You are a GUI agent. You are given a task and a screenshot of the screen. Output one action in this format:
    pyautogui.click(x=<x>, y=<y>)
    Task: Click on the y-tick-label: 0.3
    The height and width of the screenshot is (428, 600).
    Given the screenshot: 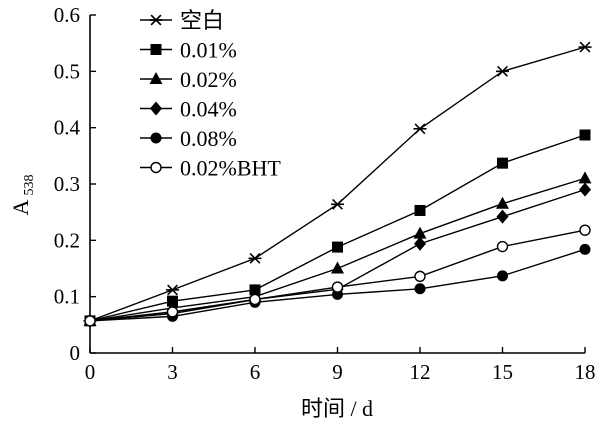 What is the action you would take?
    pyautogui.click(x=67, y=184)
    